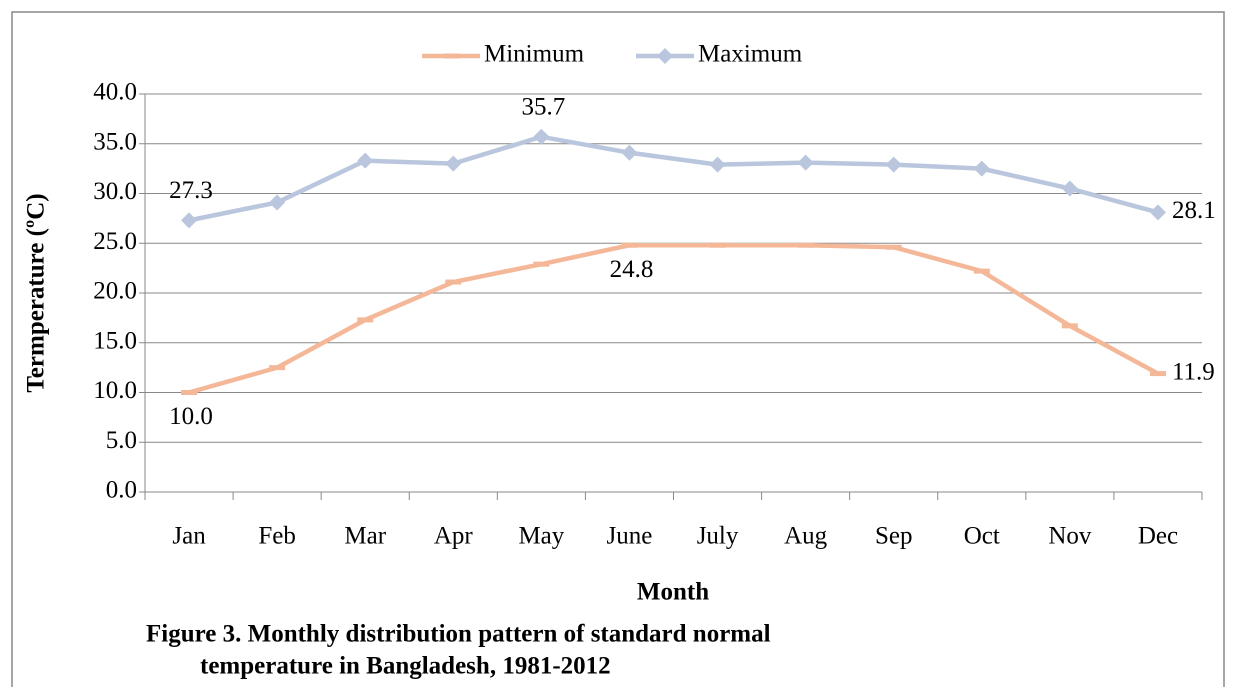  Describe the element at coordinates (277, 536) in the screenshot. I see `x-tick-label: Feb` at that location.